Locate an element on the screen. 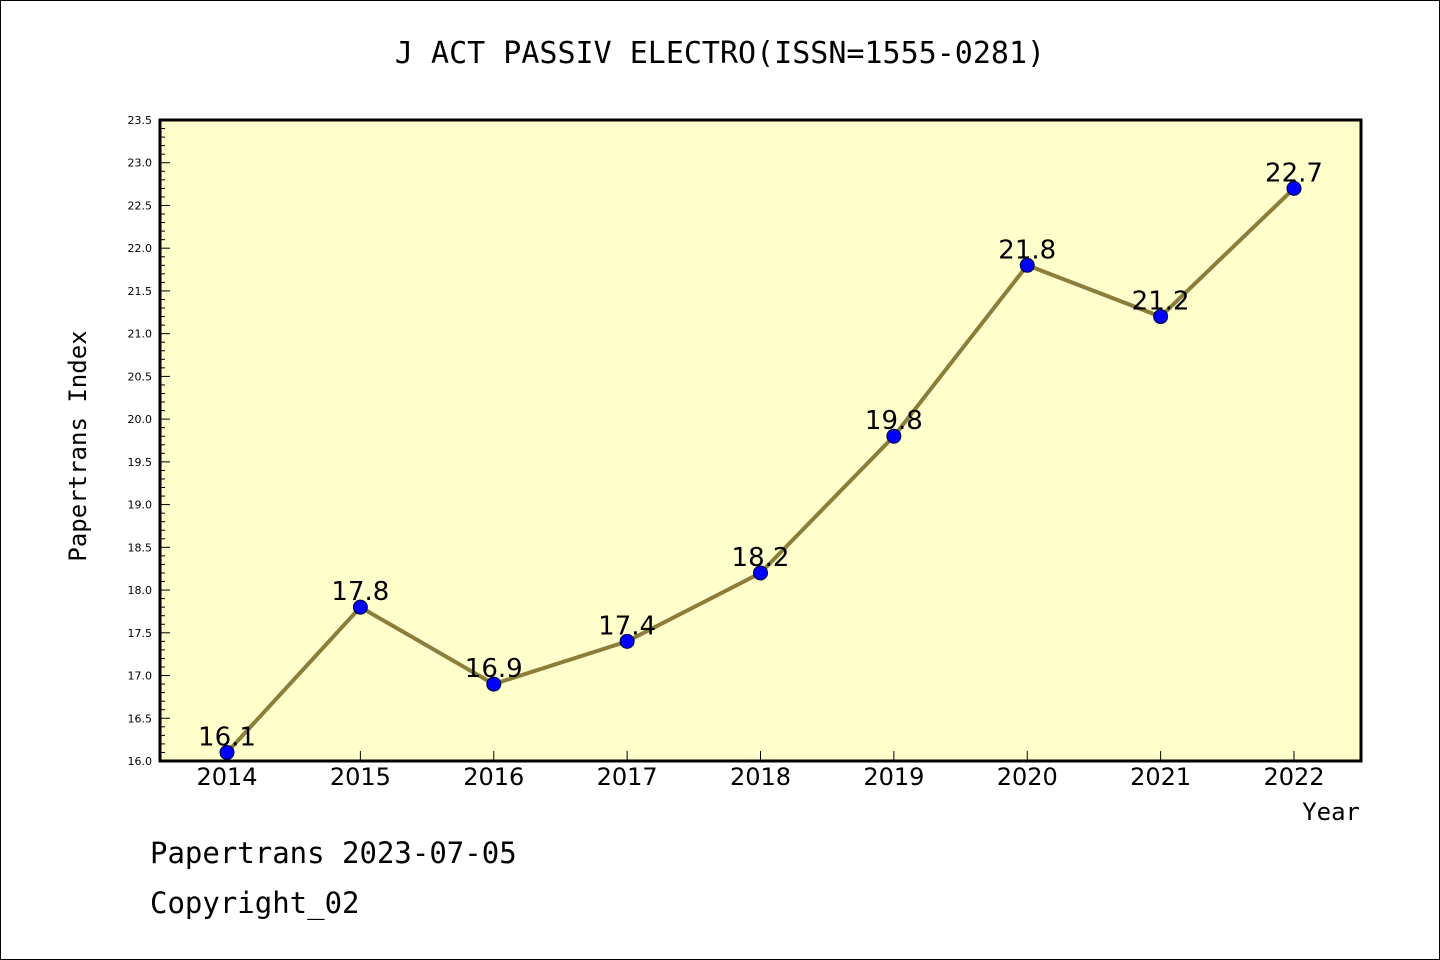 This screenshot has width=1440, height=960. y-tick-label: 17.5 is located at coordinates (140, 633).